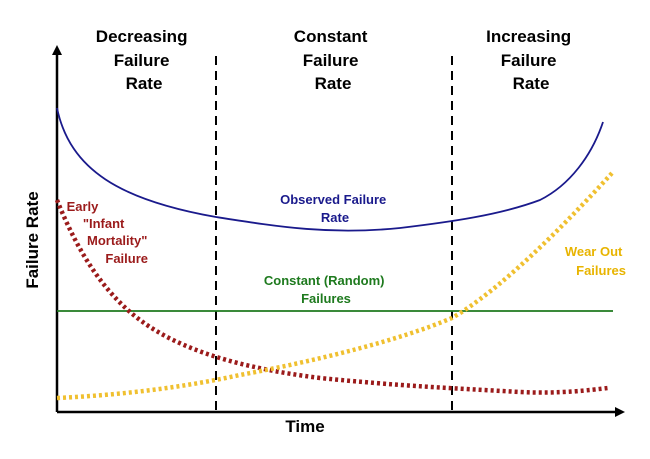  What do you see at coordinates (335, 208) in the screenshot?
I see `observed-failure-rate-label: Observed Failure Rate` at bounding box center [335, 208].